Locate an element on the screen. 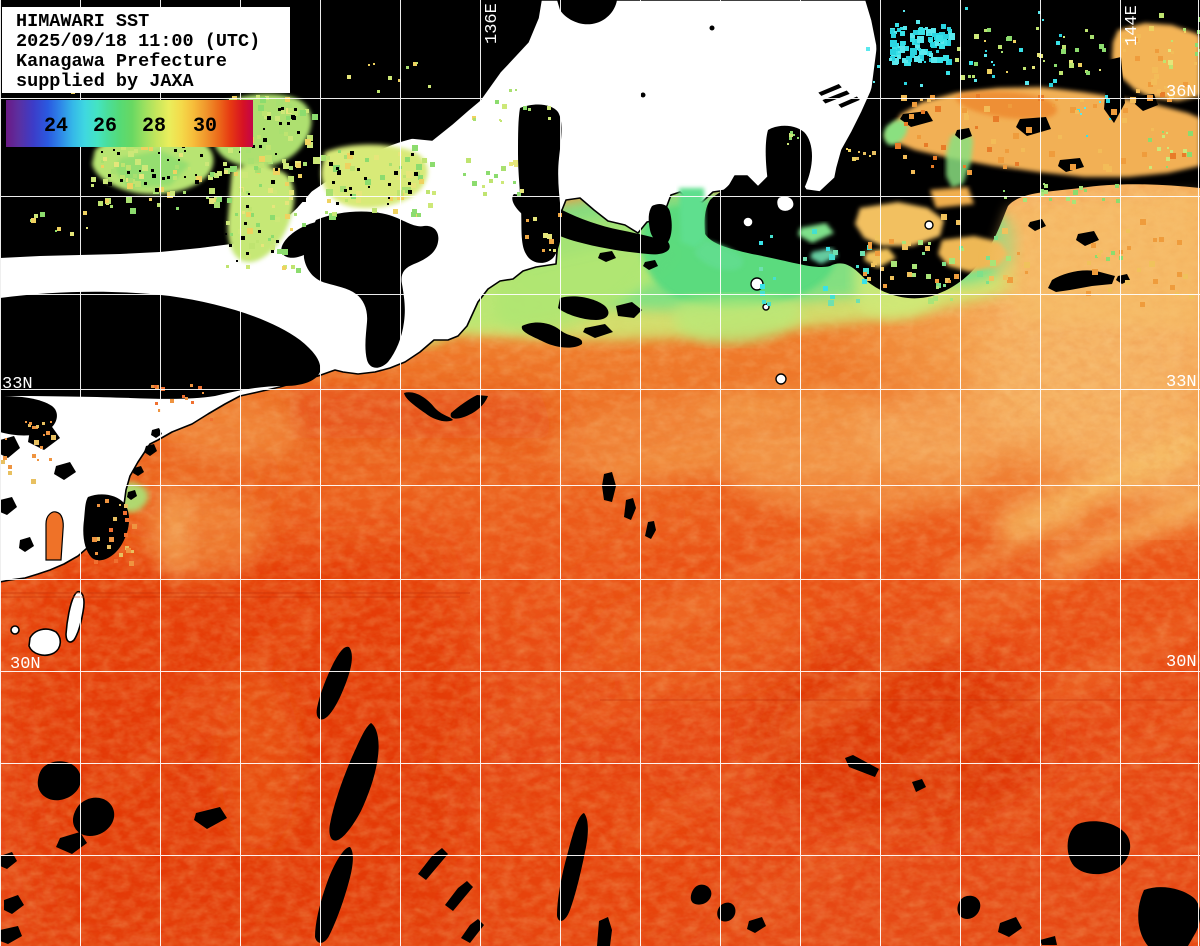 The width and height of the screenshot is (1200, 946). svg-text: 26 is located at coordinates (105, 126).